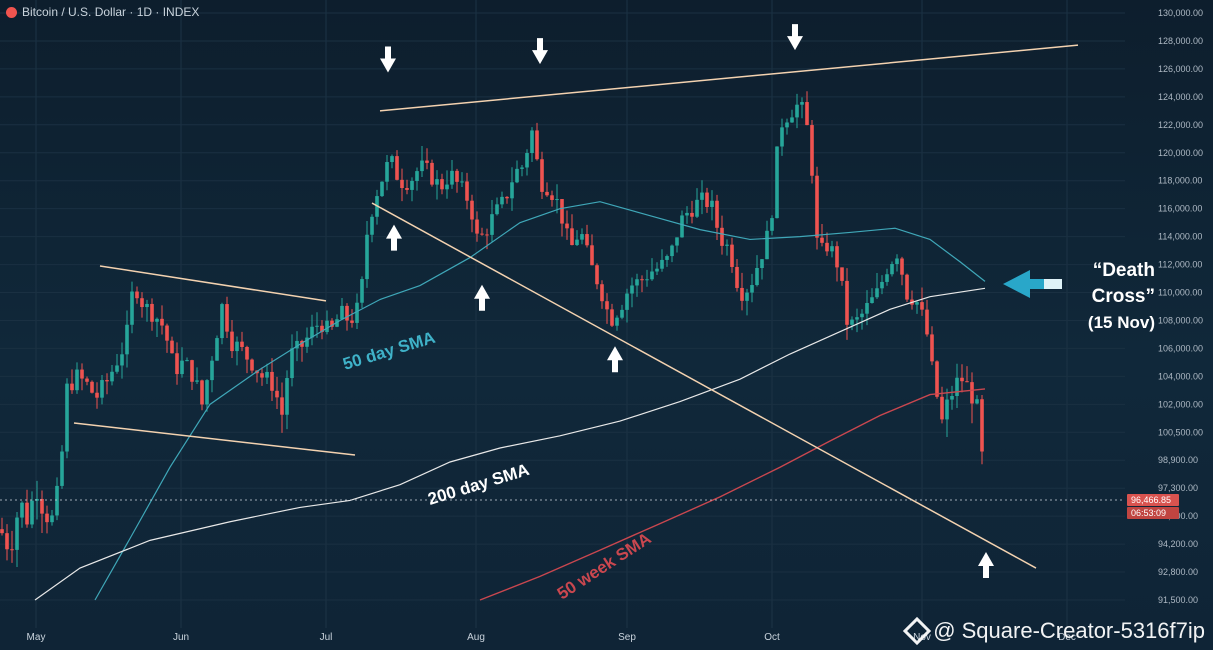  I want to click on arrow-down-icon, so click(540, 51).